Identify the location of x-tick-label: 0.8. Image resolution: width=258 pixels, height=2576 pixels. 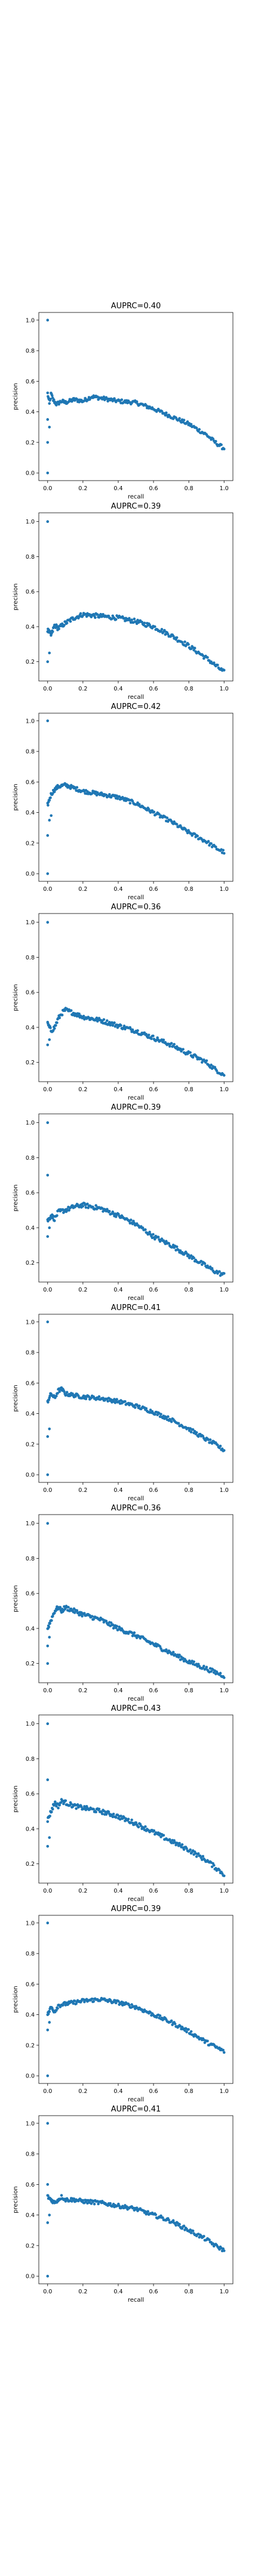
(190, 689).